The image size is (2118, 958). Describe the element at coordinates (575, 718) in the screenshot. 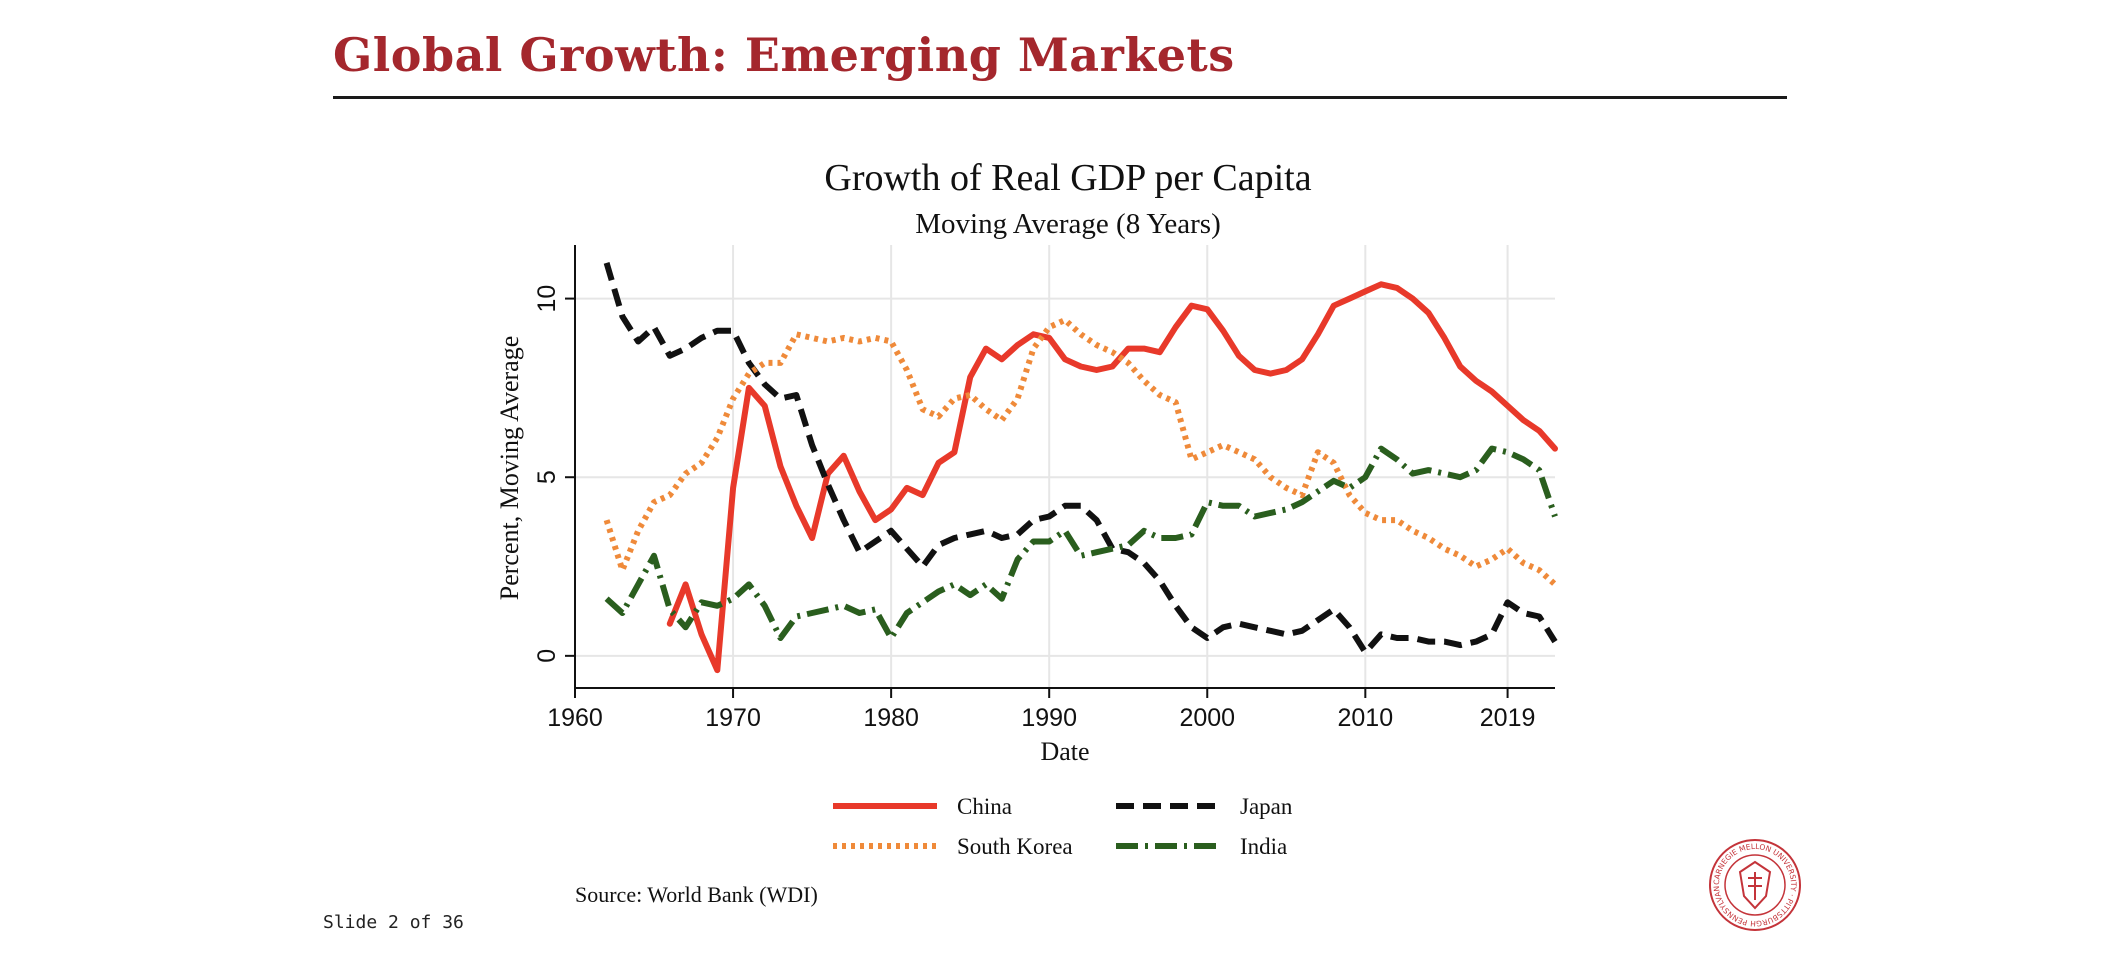

I see `x-tick-label: 1960` at that location.